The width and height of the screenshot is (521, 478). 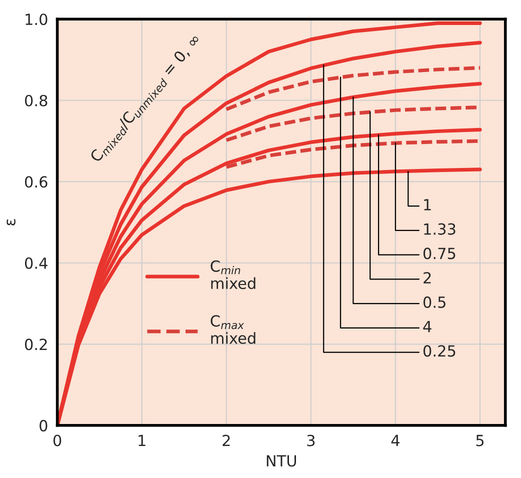 I want to click on x-tick-label: 4, so click(x=395, y=440).